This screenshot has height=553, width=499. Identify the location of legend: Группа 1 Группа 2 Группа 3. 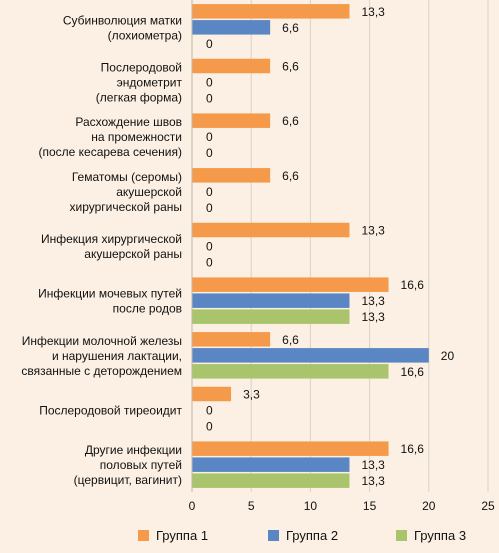
(249, 539).